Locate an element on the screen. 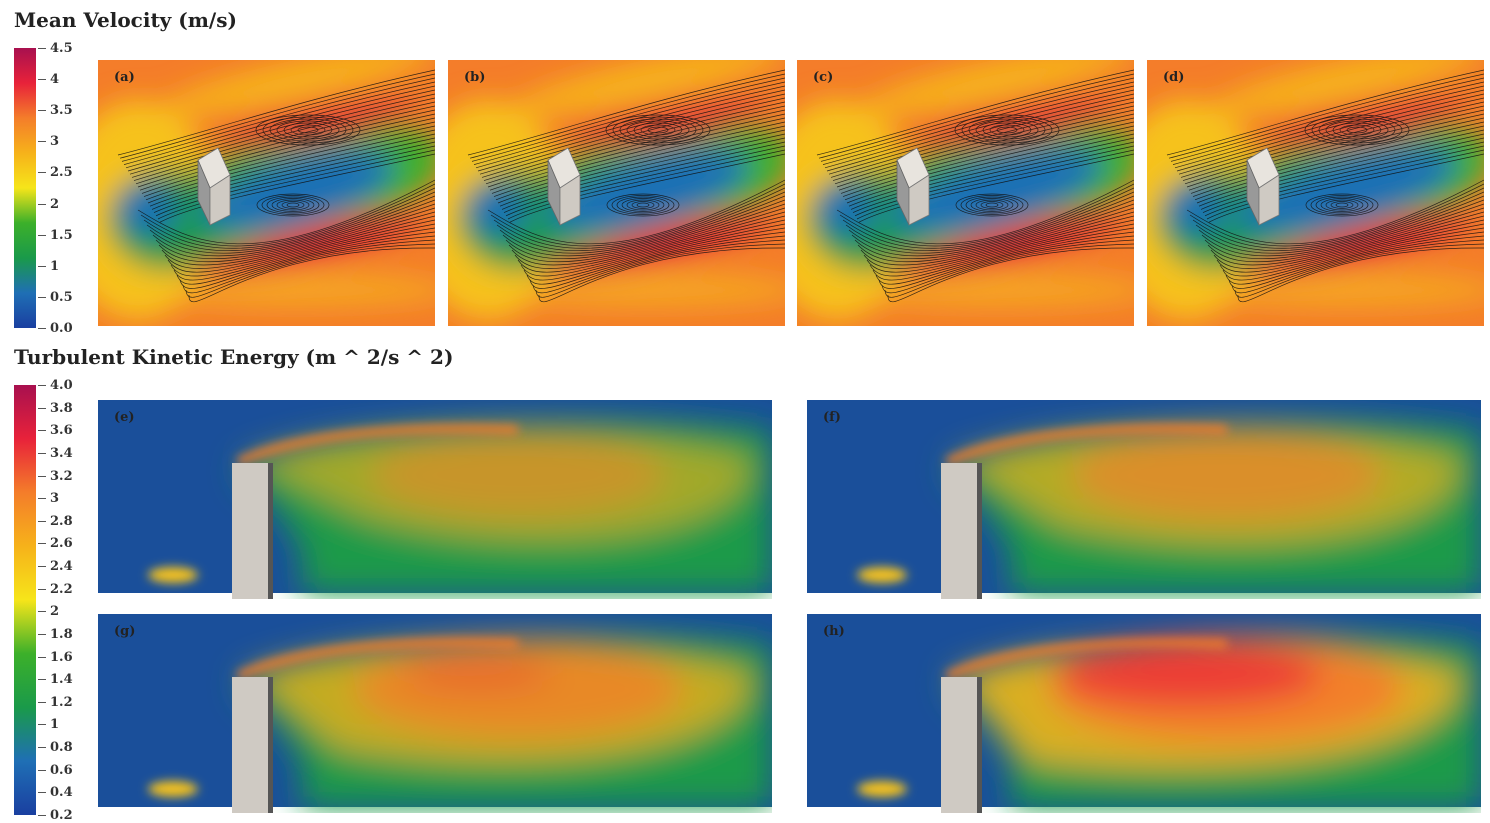  velocity-panel: (c) is located at coordinates (965, 193).